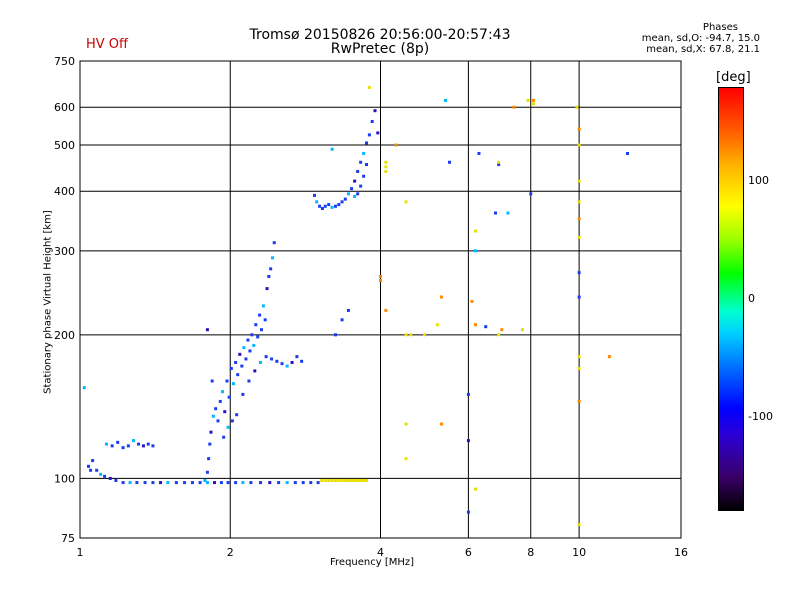 Image resolution: width=800 pixels, height=600 pixels. Describe the element at coordinates (703, 49) in the screenshot. I see `phase-stats-x: mean, sd,X: 67.8, 21.1` at that location.